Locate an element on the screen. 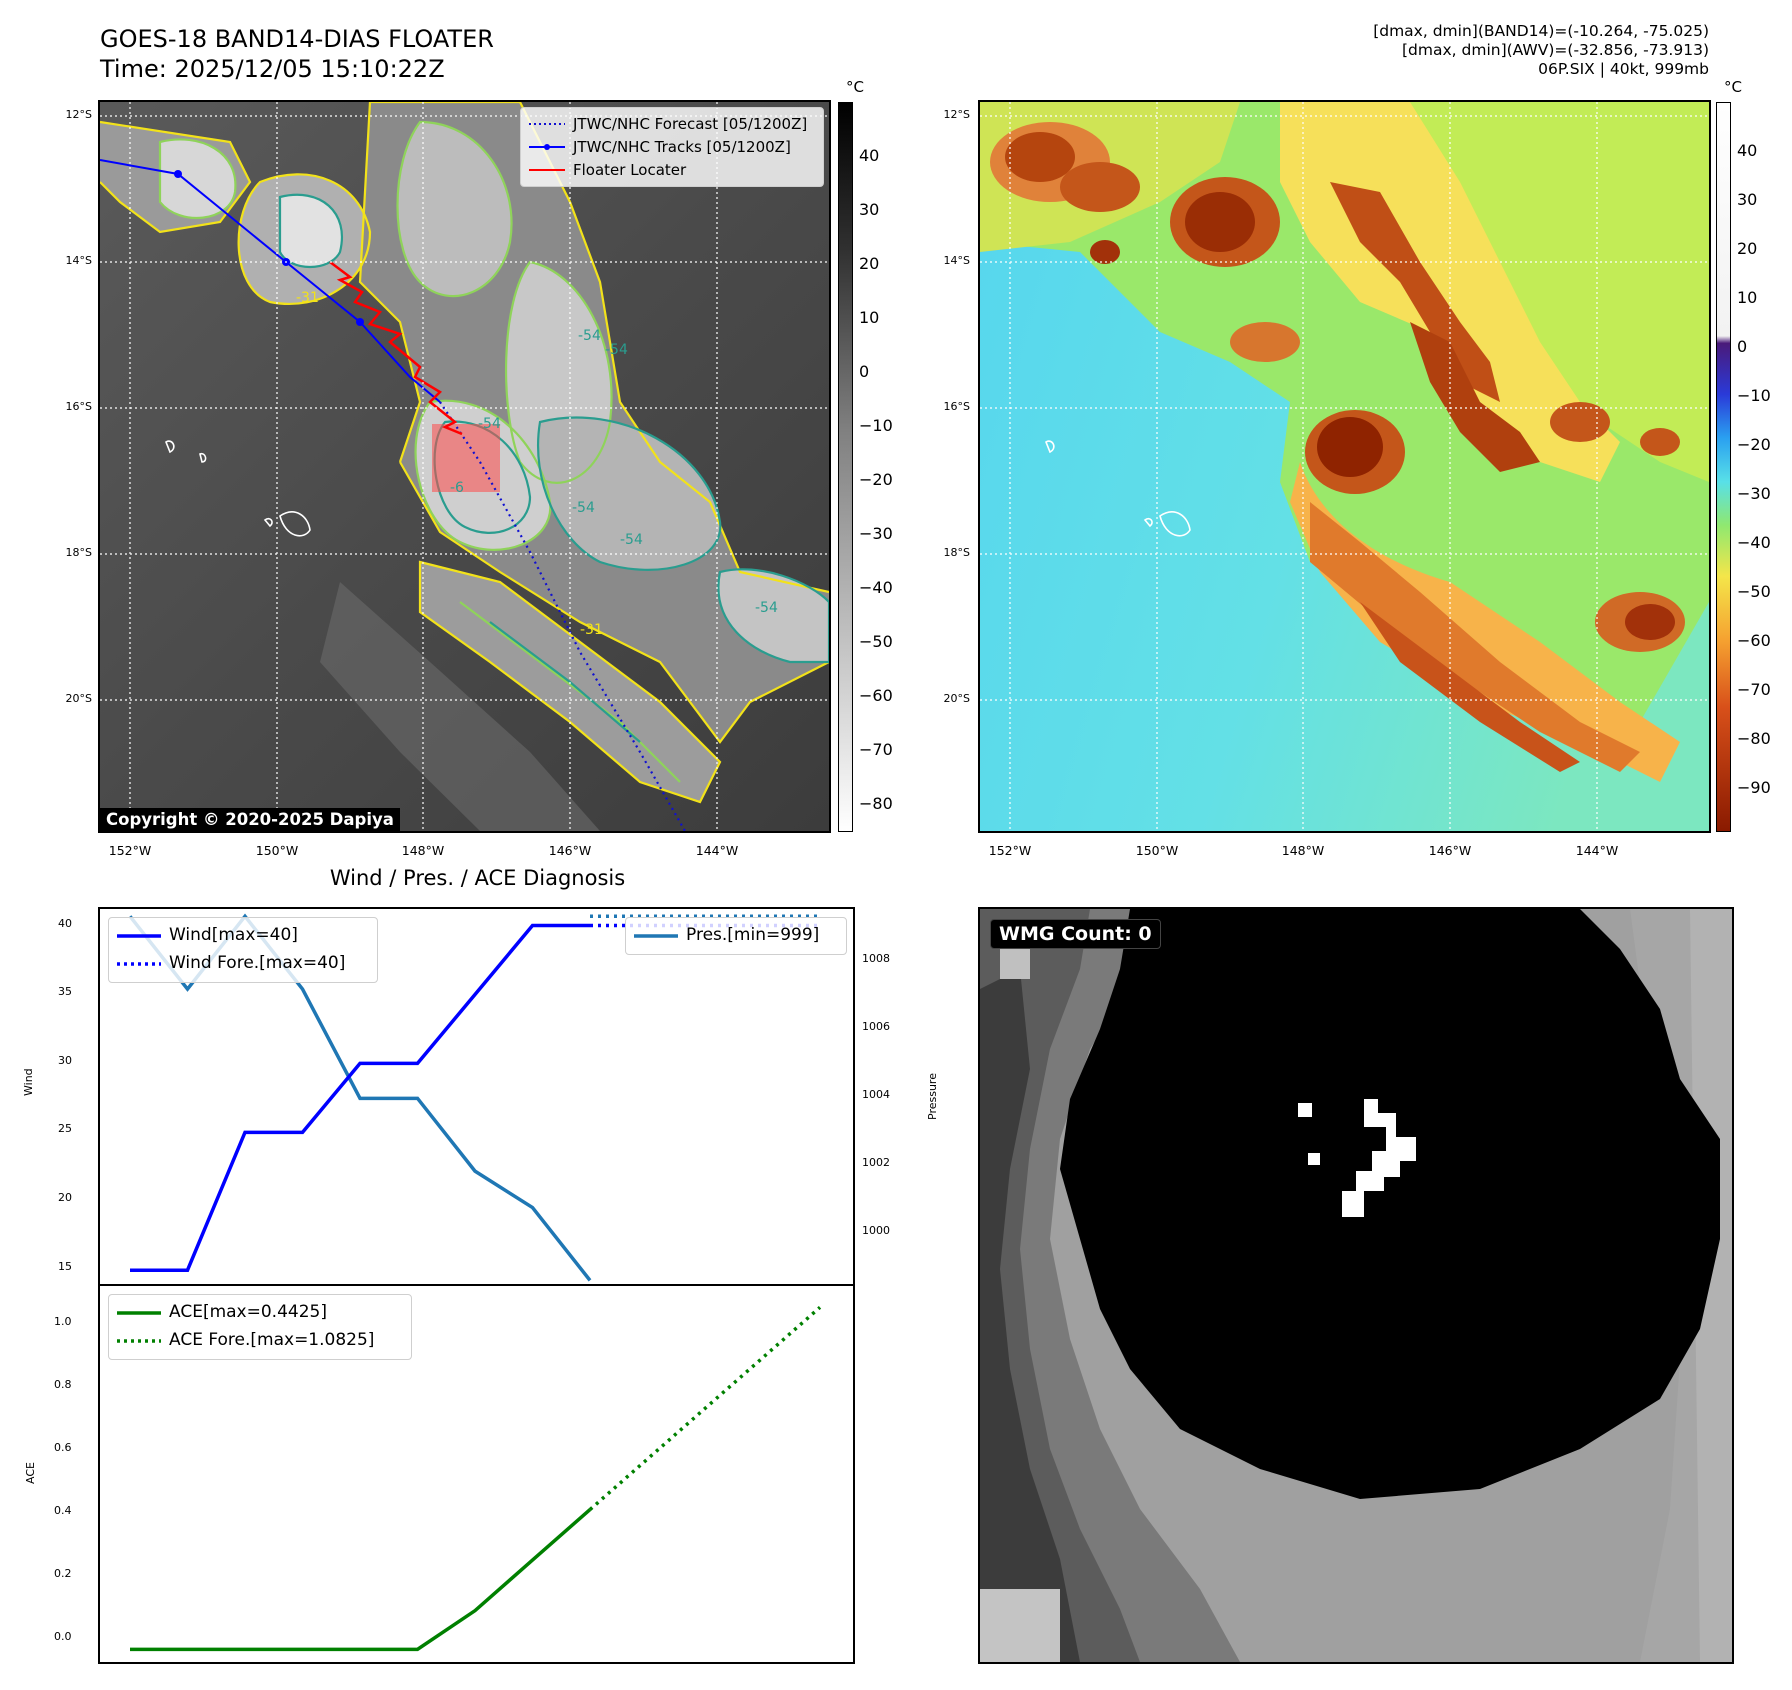 The height and width of the screenshot is (1690, 1792). cb-tick: 20 is located at coordinates (869, 263).